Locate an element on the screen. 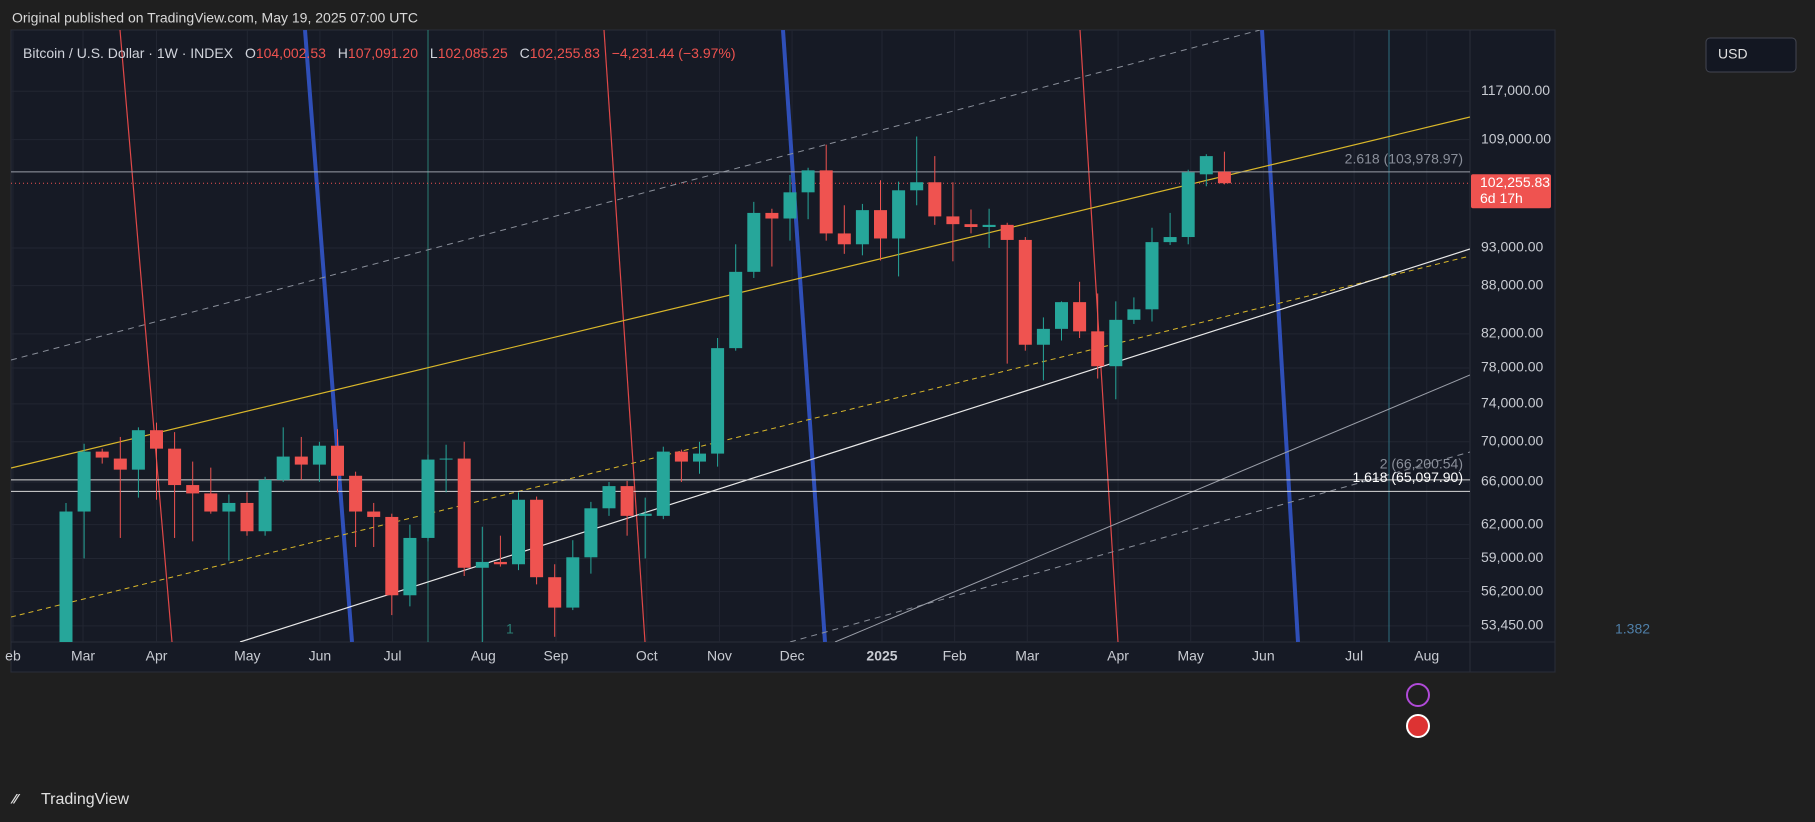 Image resolution: width=1815 pixels, height=822 pixels. x-tick-label: Mar is located at coordinates (1027, 656).